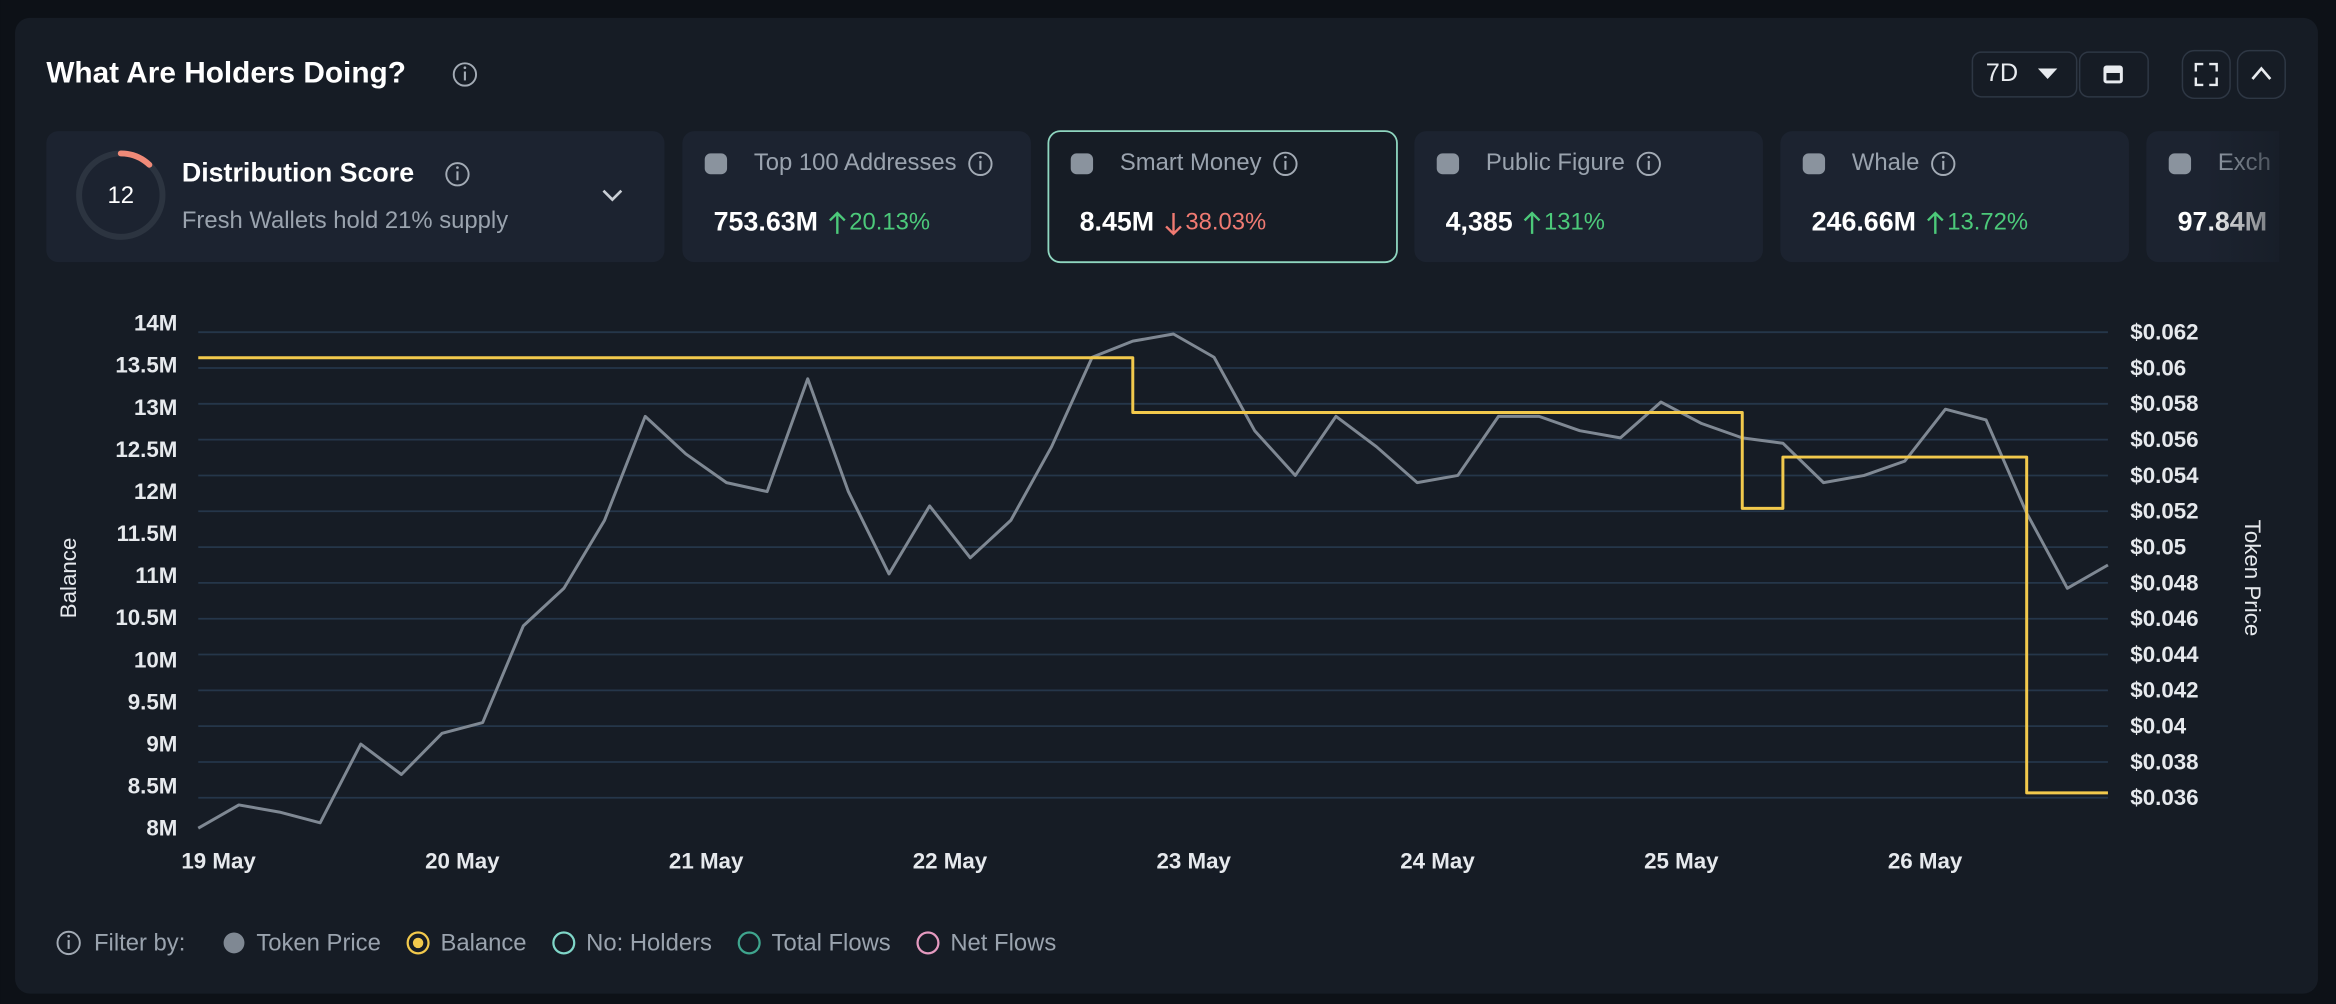 The width and height of the screenshot is (2336, 1004). Describe the element at coordinates (153, 701) in the screenshot. I see `y-tick-label: 9.5M` at that location.